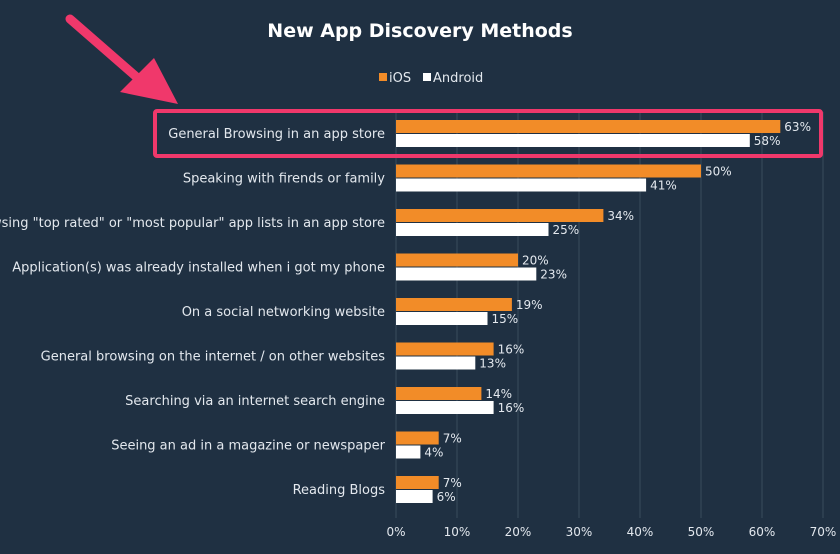  What do you see at coordinates (518, 532) in the screenshot?
I see `x-tick-label: 20%` at bounding box center [518, 532].